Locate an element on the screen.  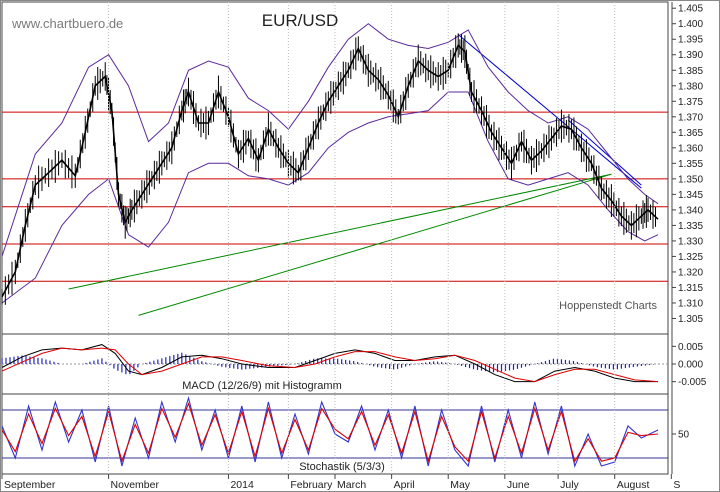
y-tick-label: 1.355 is located at coordinates (690, 164).